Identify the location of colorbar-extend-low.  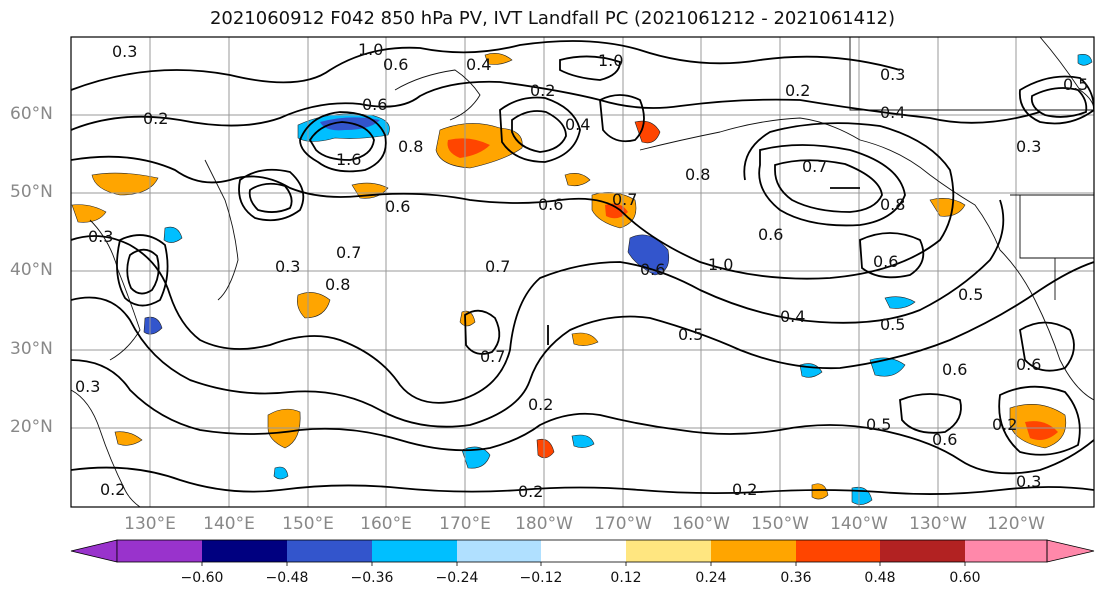
(94, 551).